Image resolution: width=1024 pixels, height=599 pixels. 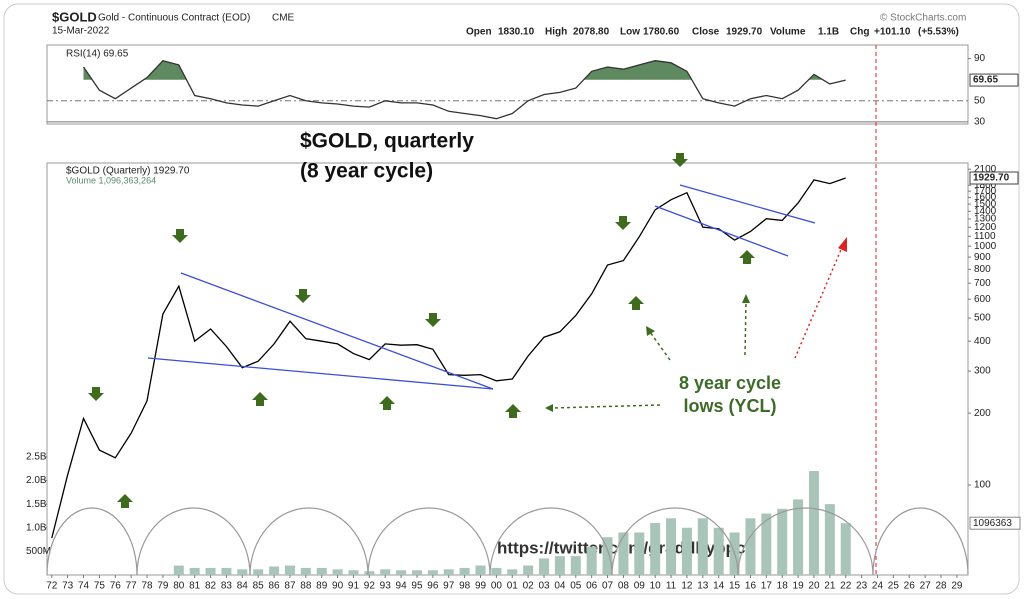 What do you see at coordinates (560, 586) in the screenshot?
I see `x-tick-label: 04` at bounding box center [560, 586].